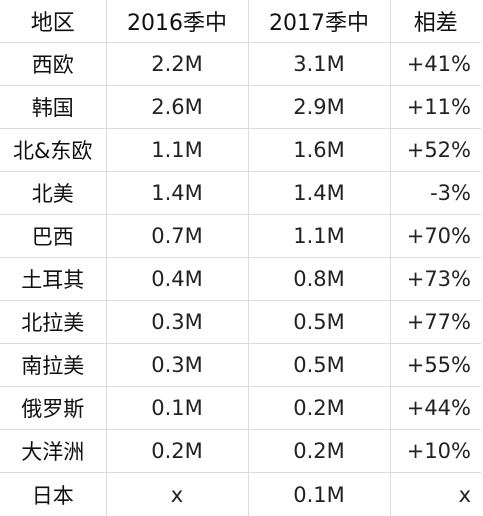  I want to click on difference-cell: +10%, so click(435, 451).